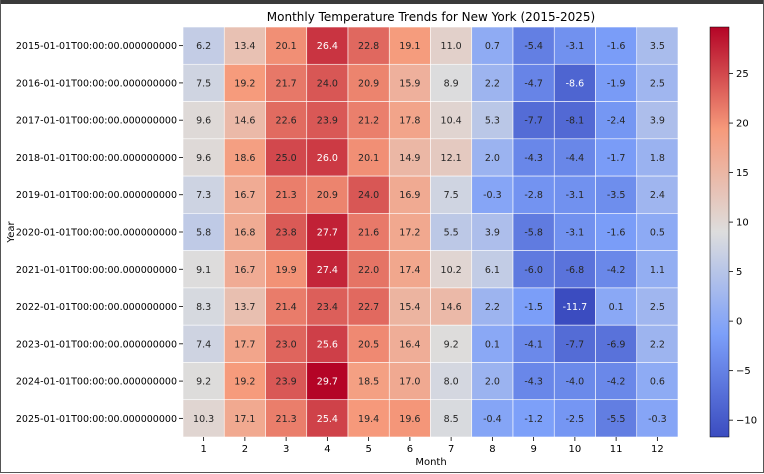 This screenshot has height=474, width=764. What do you see at coordinates (746, 421) in the screenshot?
I see `colorbar-tick-label: −10` at bounding box center [746, 421].